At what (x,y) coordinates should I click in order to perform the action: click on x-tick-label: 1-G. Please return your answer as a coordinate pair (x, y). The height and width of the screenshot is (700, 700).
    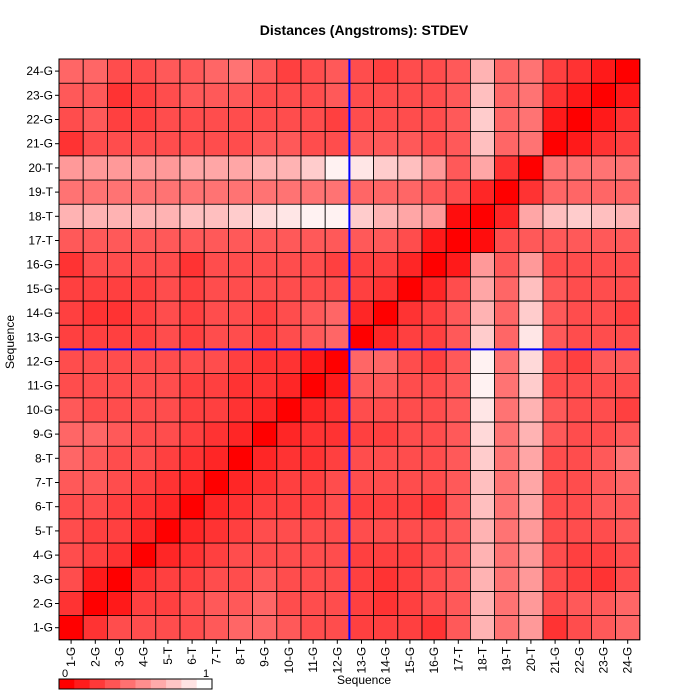
    Looking at the image, I should click on (71, 657).